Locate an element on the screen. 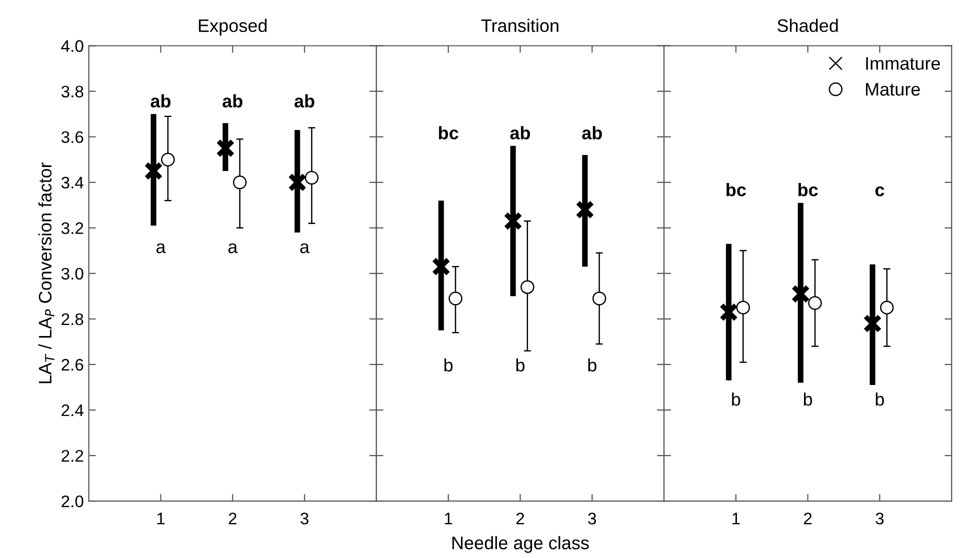 The height and width of the screenshot is (558, 976). y-axis-title: LA$_{T}$ / LA$_{P}$ Conversion factor is located at coordinates (46, 273).